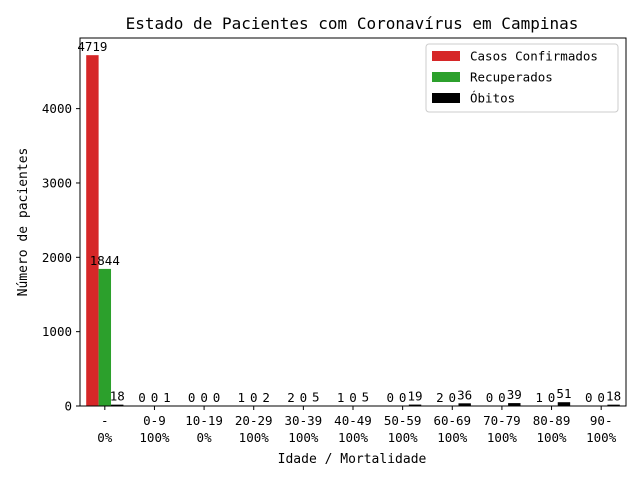 The height and width of the screenshot is (480, 640). Describe the element at coordinates (57, 257) in the screenshot. I see `y-tick-label: 2000` at that location.